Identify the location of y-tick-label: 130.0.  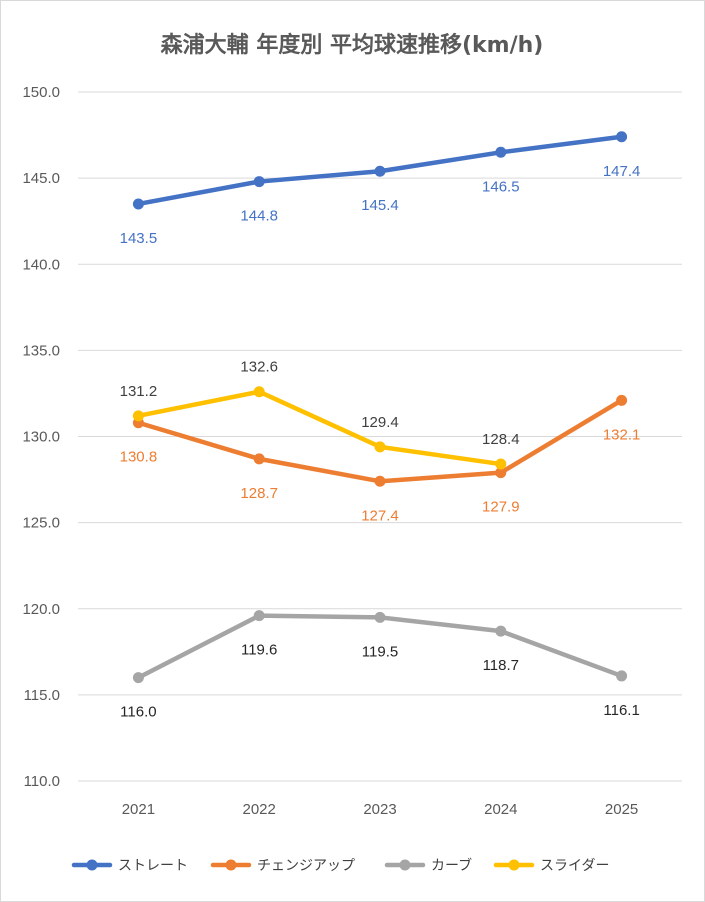
(41, 437).